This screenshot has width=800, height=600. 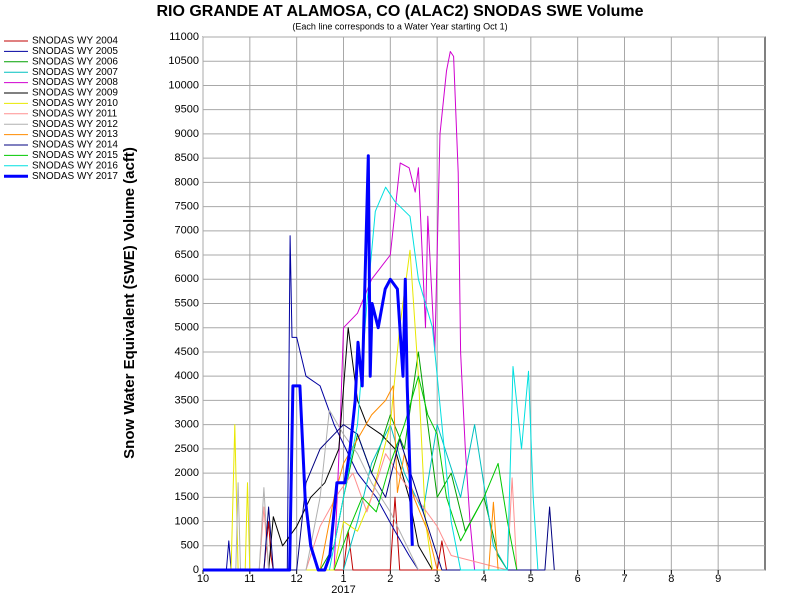 What do you see at coordinates (187, 328) in the screenshot?
I see `y-tick-label: 5000` at bounding box center [187, 328].